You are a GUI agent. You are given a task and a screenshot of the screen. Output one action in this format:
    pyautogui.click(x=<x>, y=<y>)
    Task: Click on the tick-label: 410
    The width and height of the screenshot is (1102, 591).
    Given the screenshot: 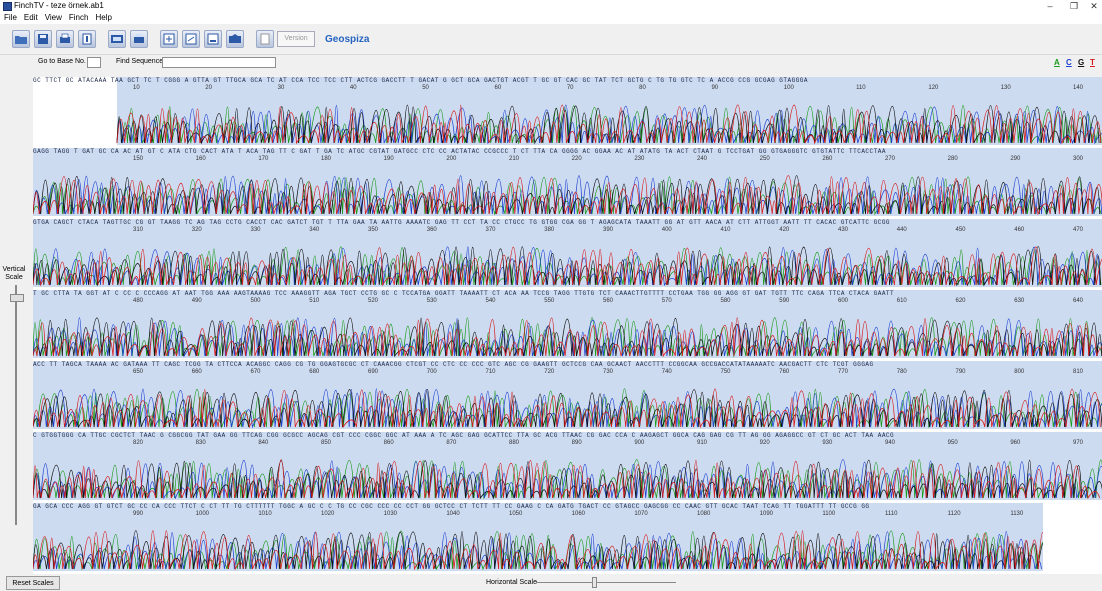 What is the action you would take?
    pyautogui.click(x=725, y=230)
    